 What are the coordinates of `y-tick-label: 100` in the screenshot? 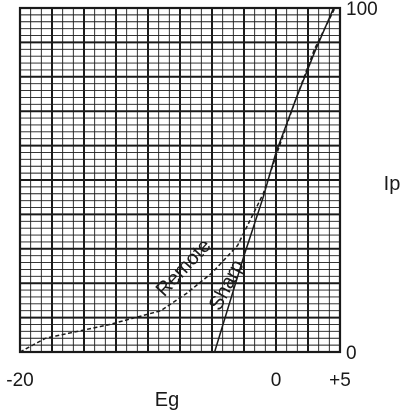 It's located at (362, 10).